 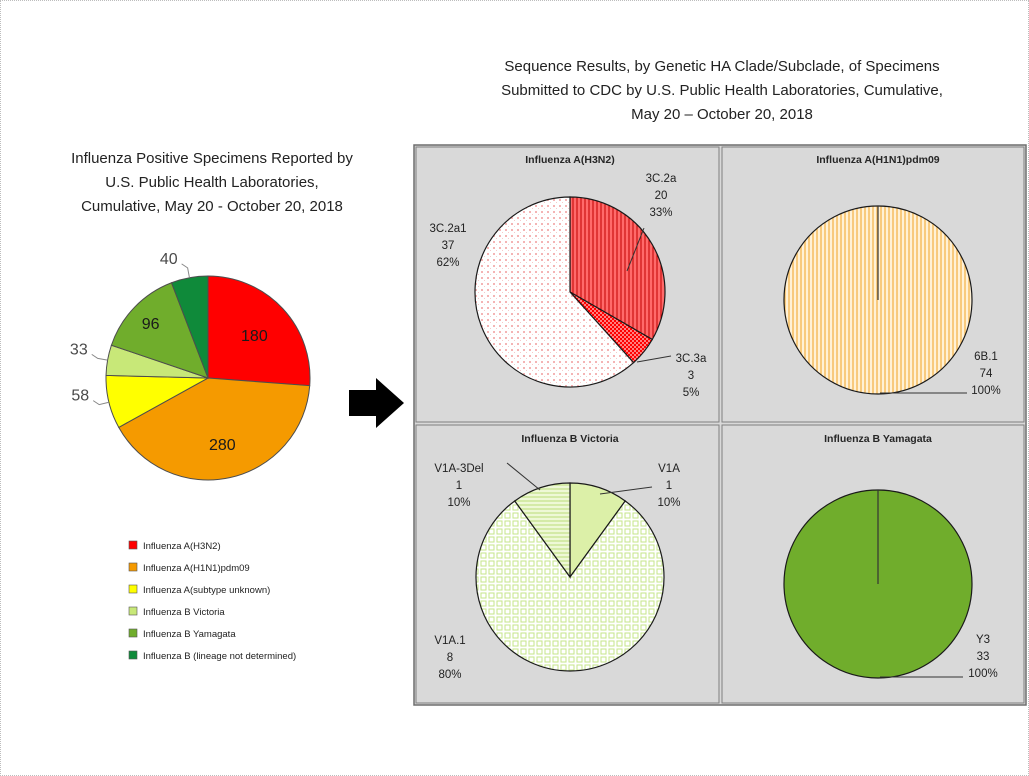 What do you see at coordinates (449, 675) in the screenshot?
I see `sub-pie-label-v1a-1-percent: 80%` at bounding box center [449, 675].